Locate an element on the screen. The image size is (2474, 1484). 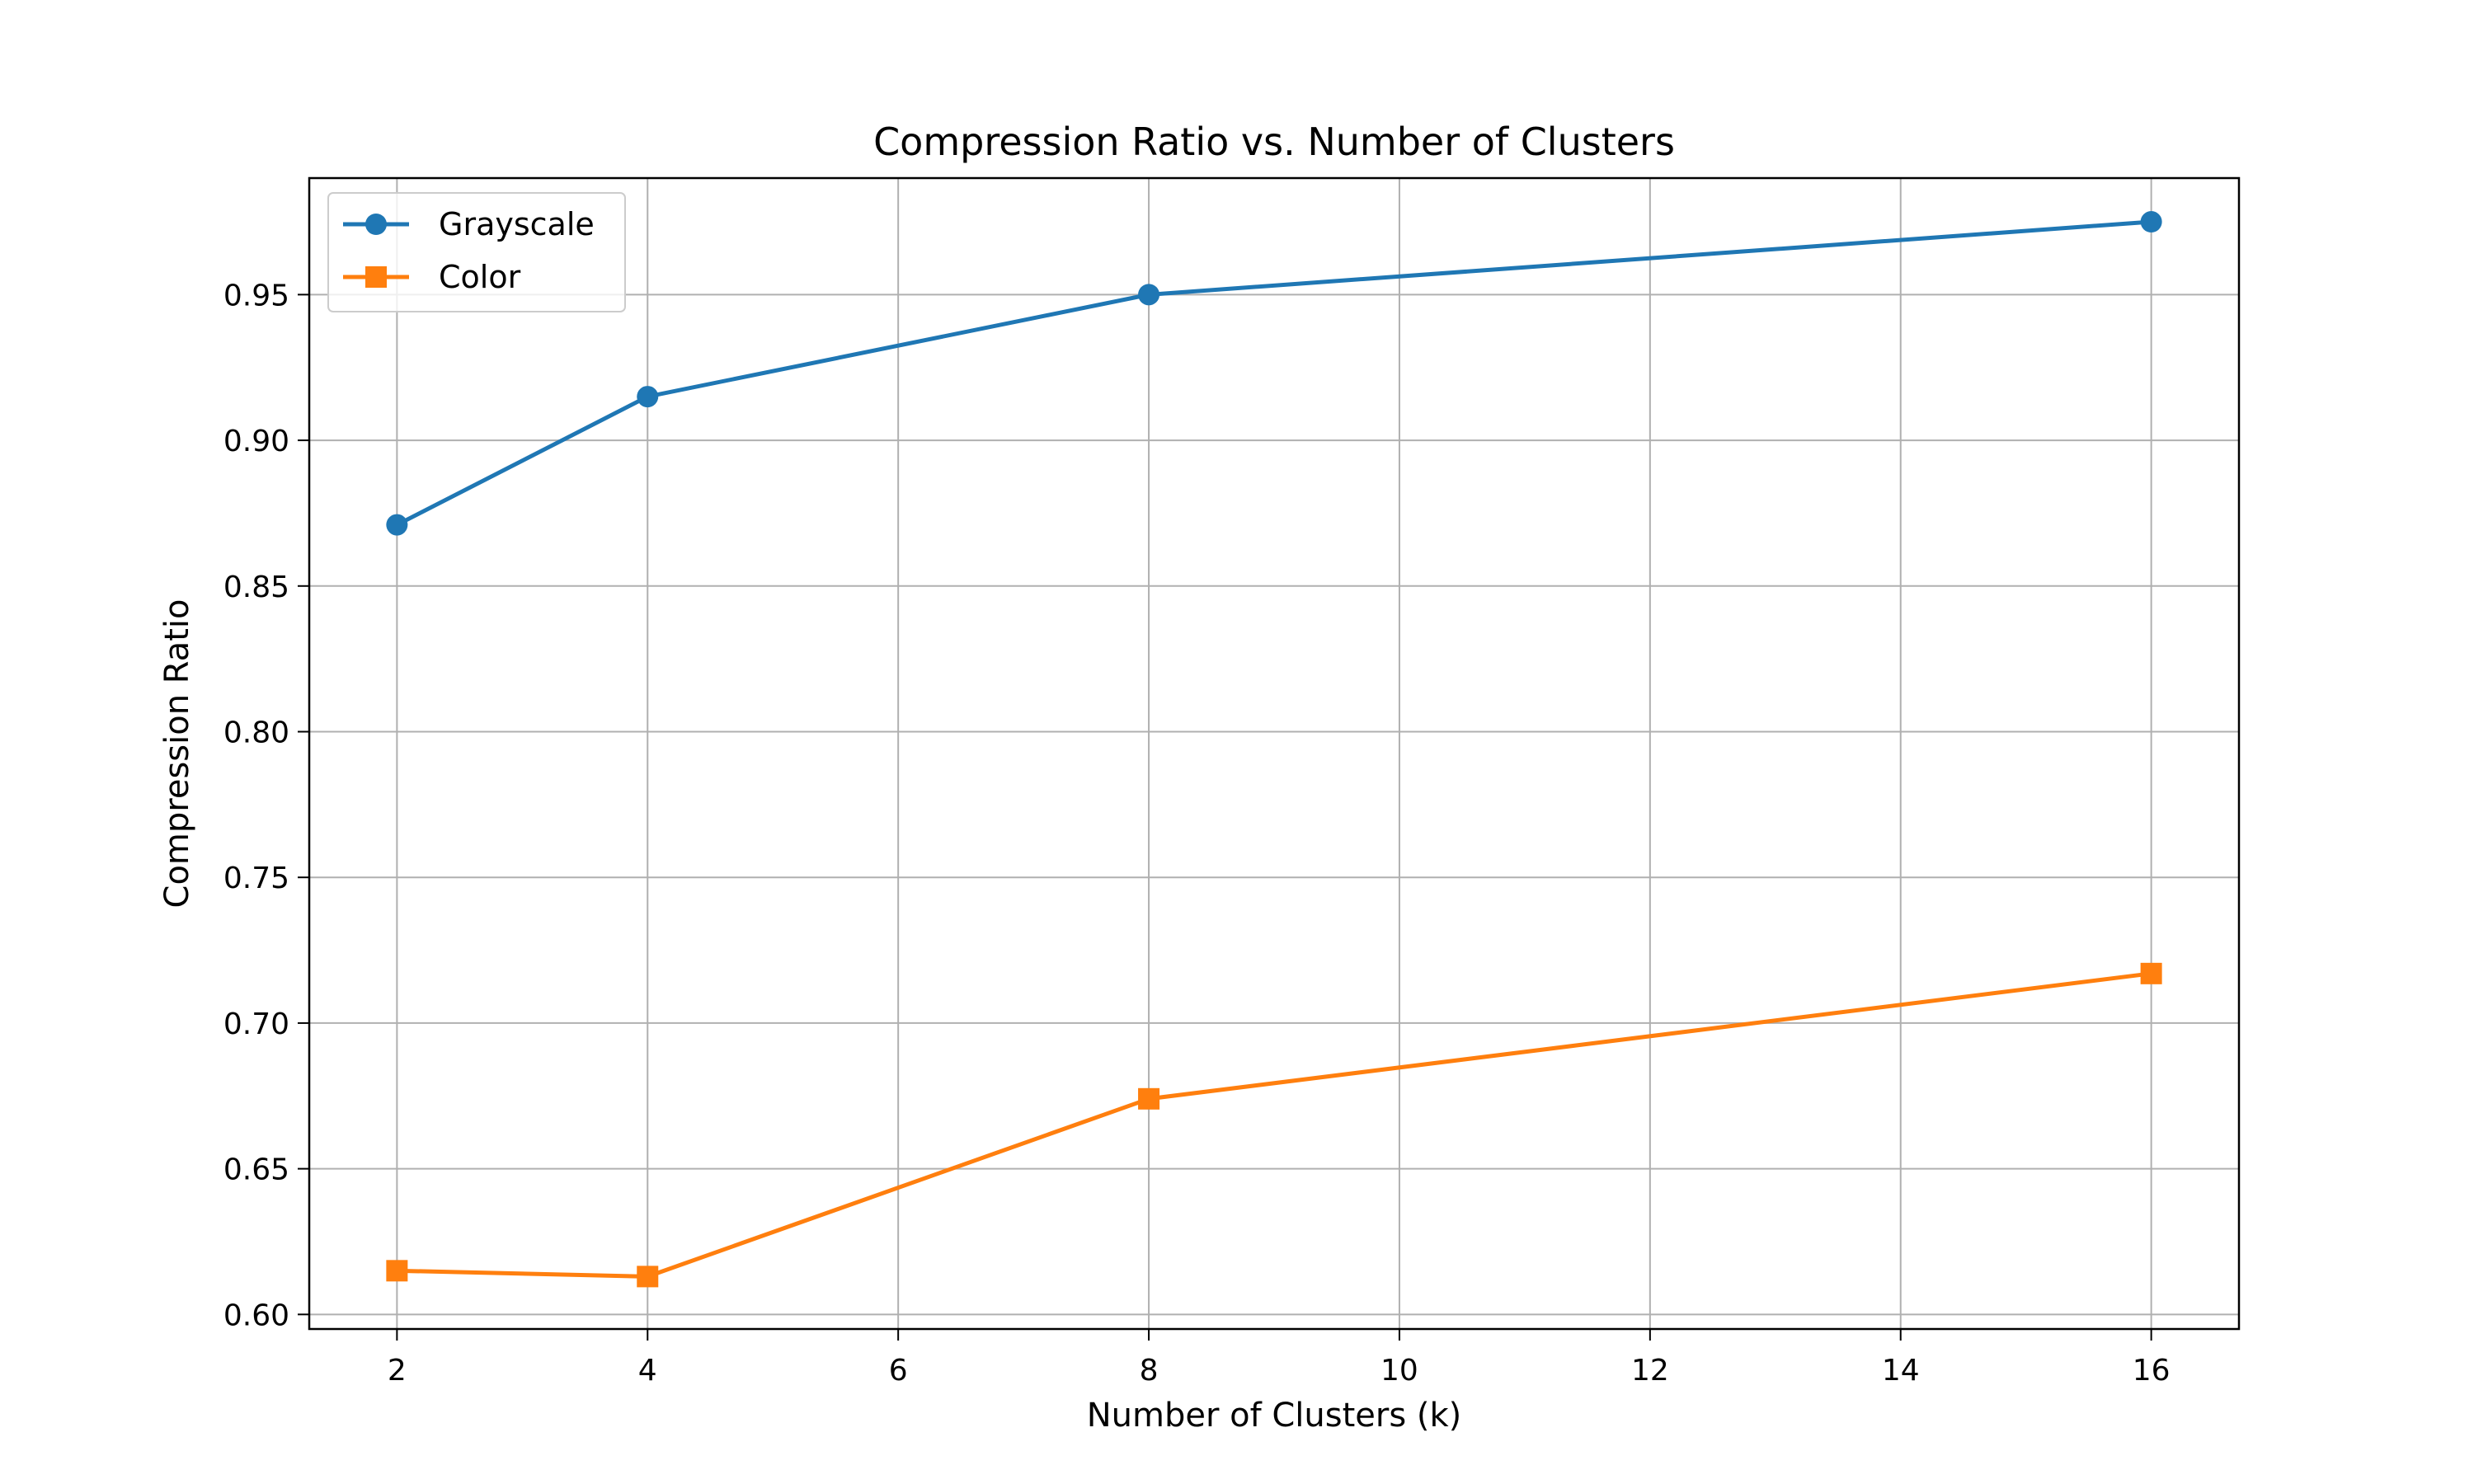
x-tick-label: 8 is located at coordinates (1149, 1371).